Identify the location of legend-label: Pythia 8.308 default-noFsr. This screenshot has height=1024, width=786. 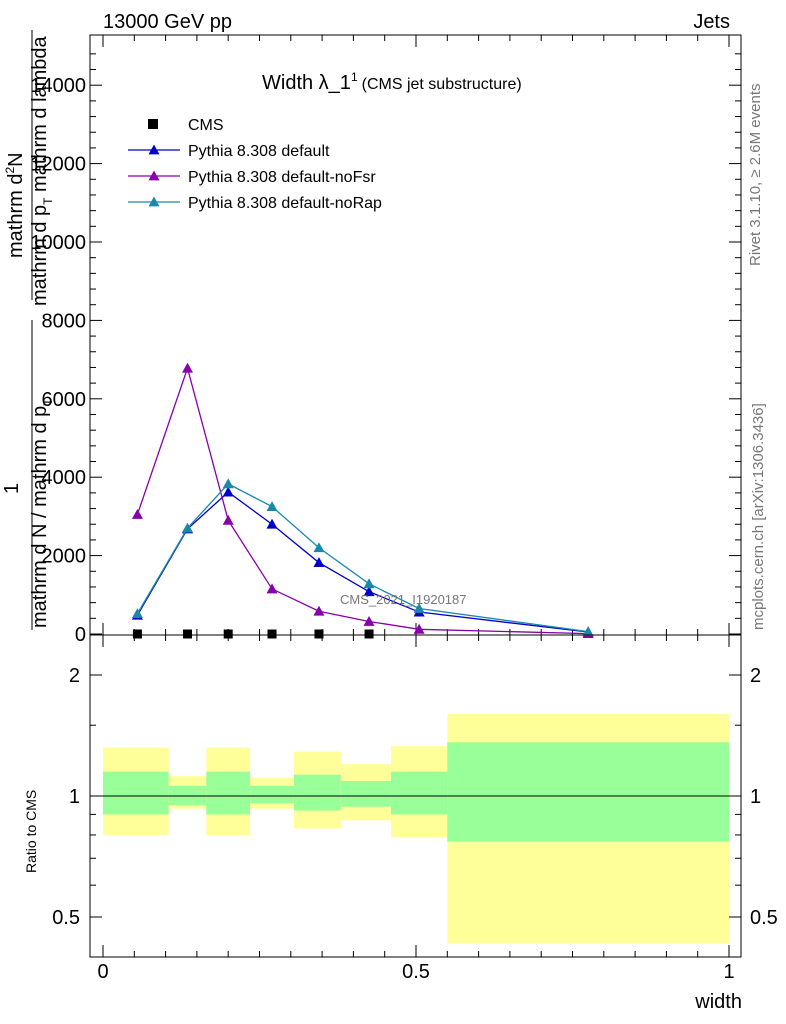
(282, 177).